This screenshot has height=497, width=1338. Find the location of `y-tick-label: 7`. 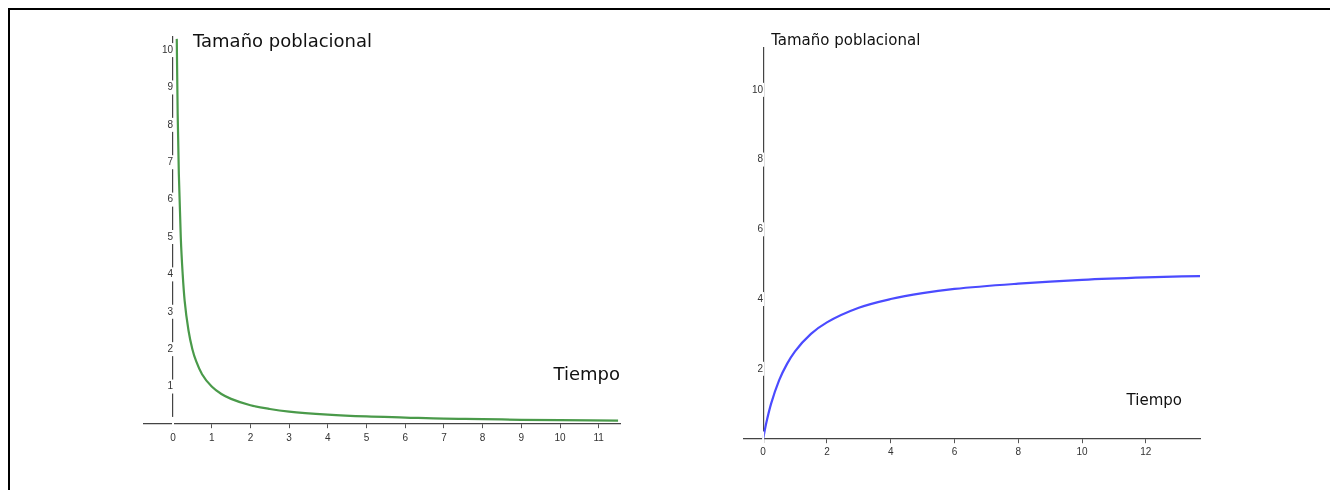

y-tick-label: 7 is located at coordinates (170, 161).